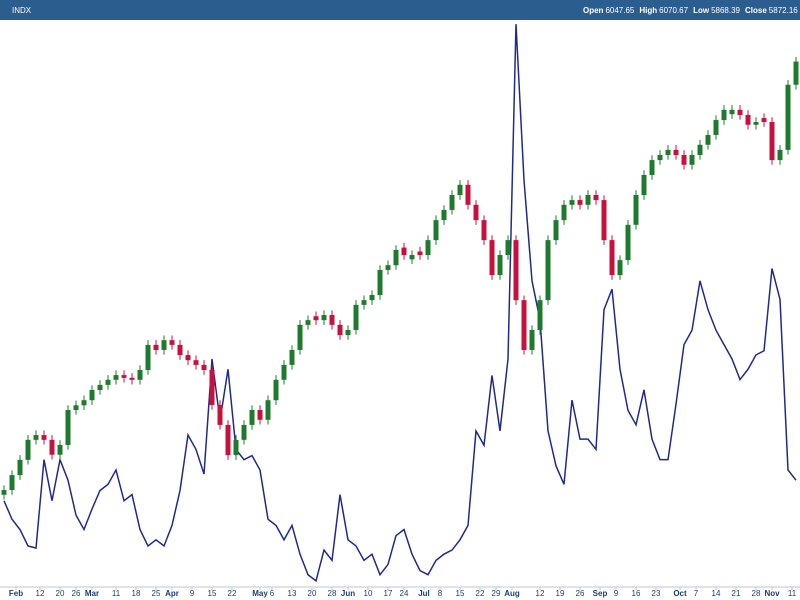 The height and width of the screenshot is (600, 800). What do you see at coordinates (156, 593) in the screenshot?
I see `x-tick-label: 25` at bounding box center [156, 593].